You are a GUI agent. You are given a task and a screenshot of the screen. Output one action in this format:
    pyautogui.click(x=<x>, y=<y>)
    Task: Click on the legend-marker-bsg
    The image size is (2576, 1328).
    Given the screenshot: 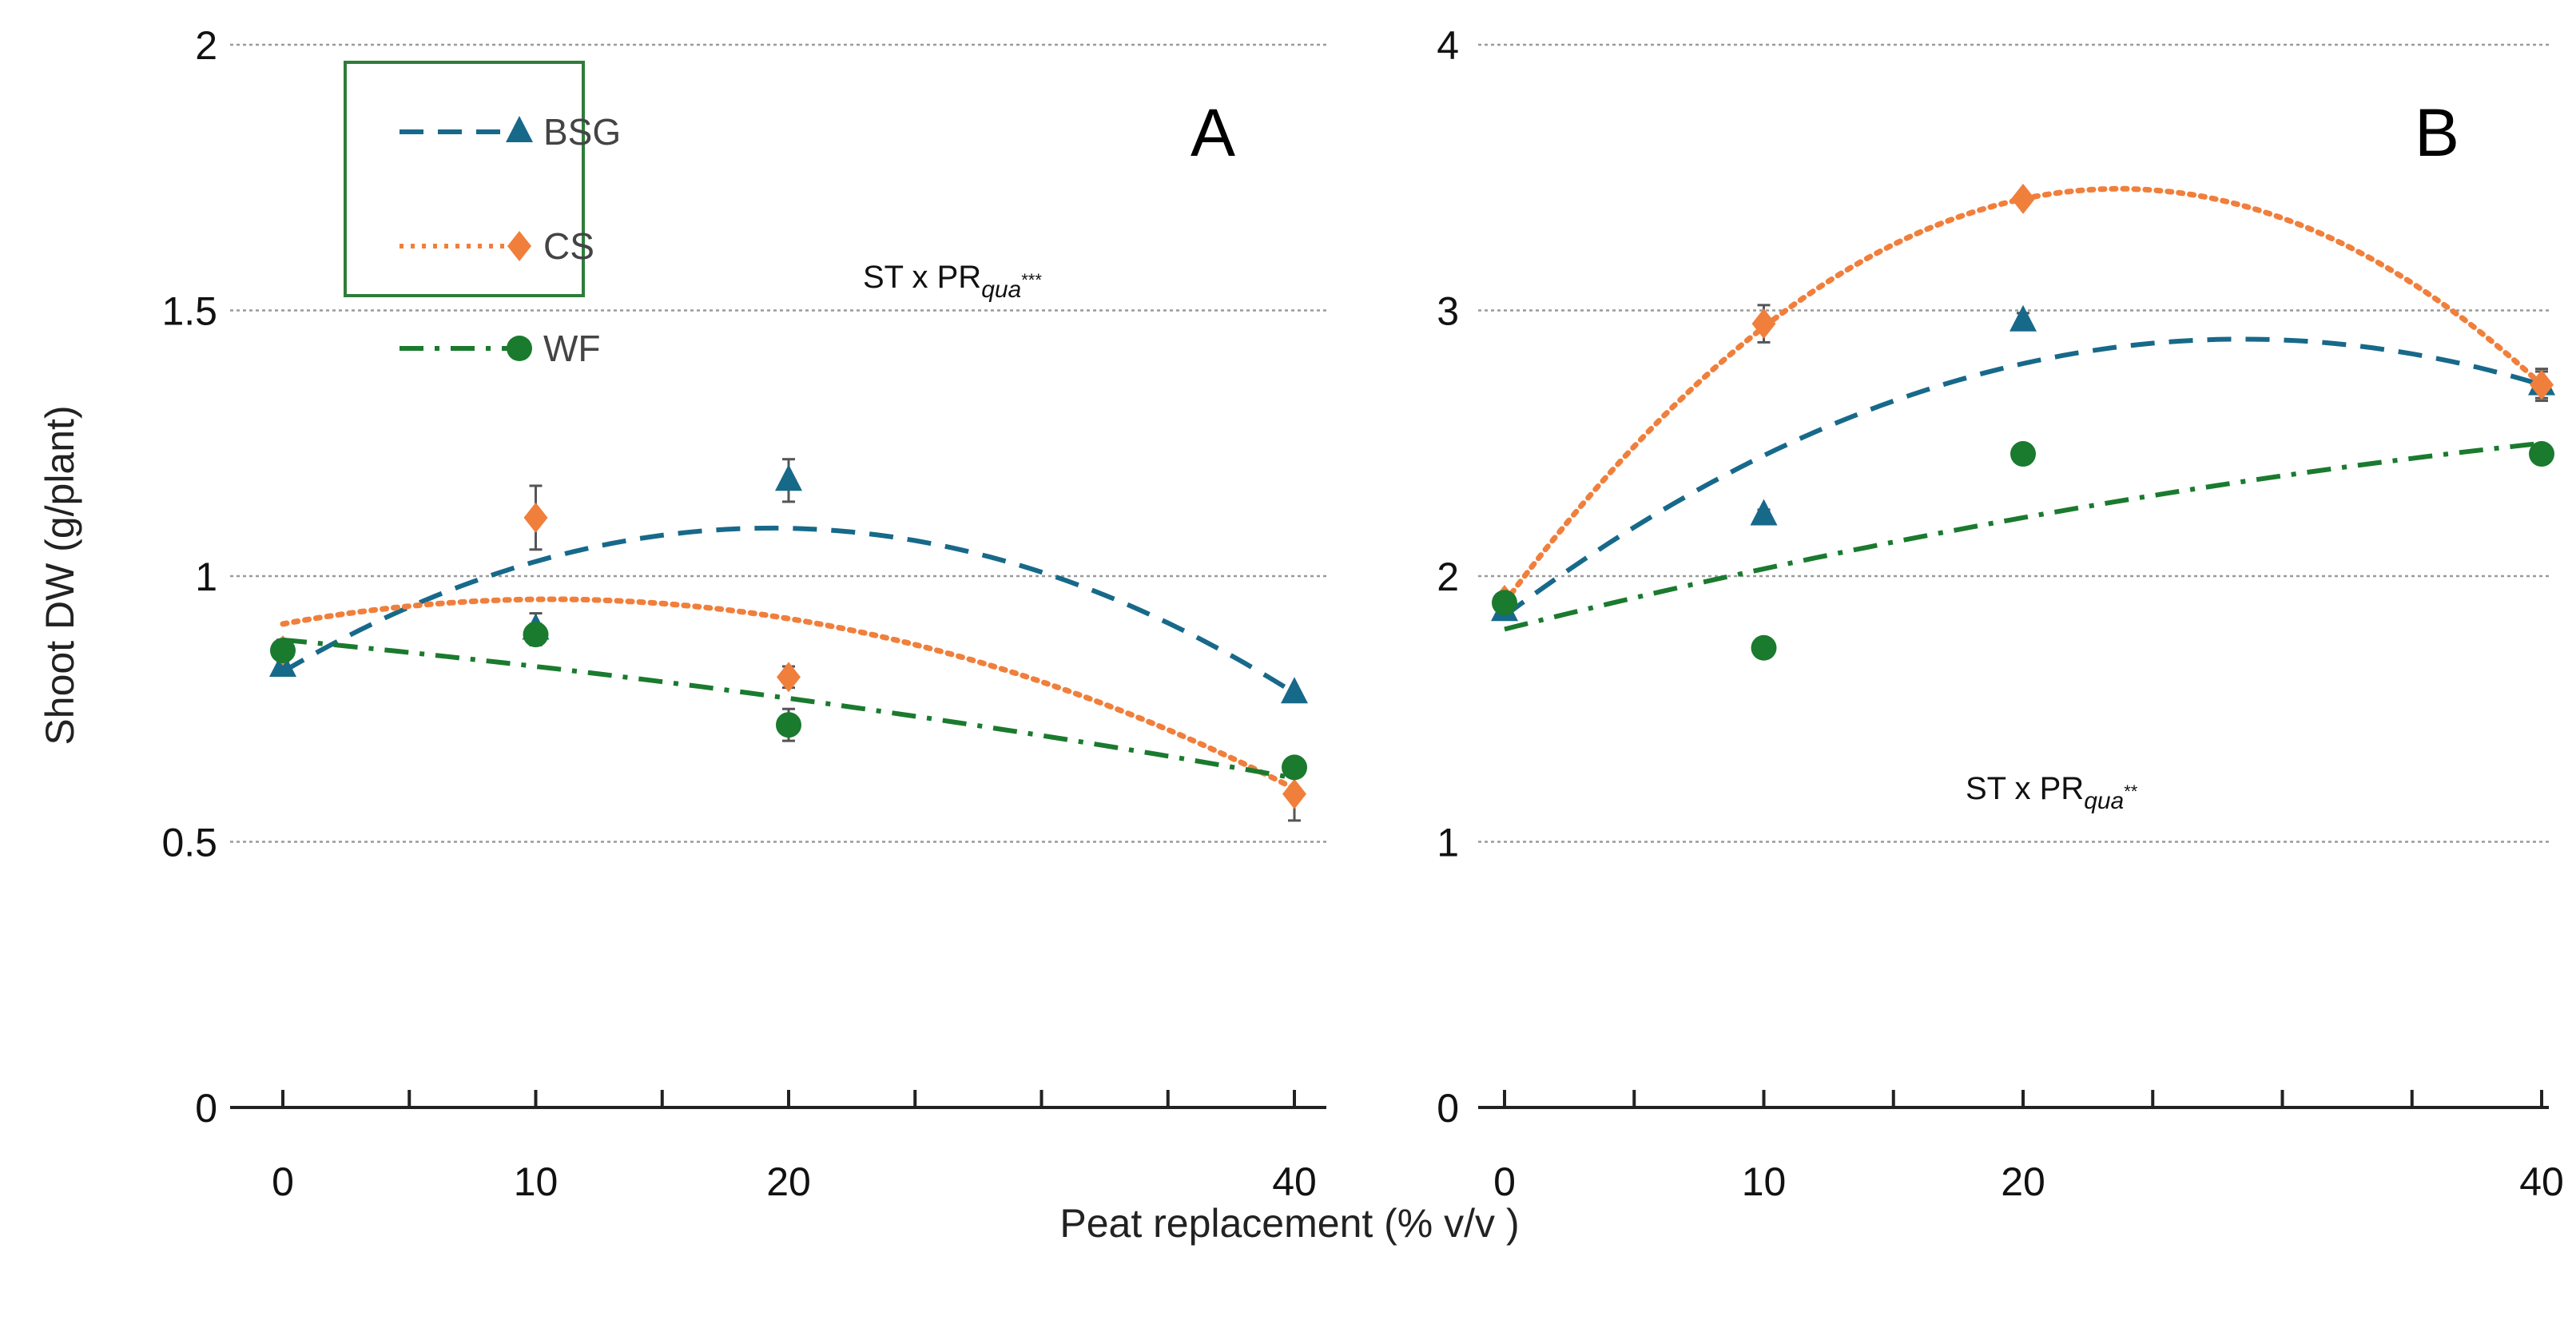 What is the action you would take?
    pyautogui.click(x=519, y=129)
    